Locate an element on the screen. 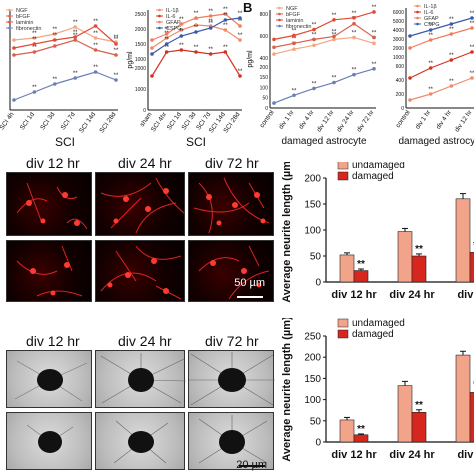  legend-label: IL-6 is located at coordinates (428, 13).